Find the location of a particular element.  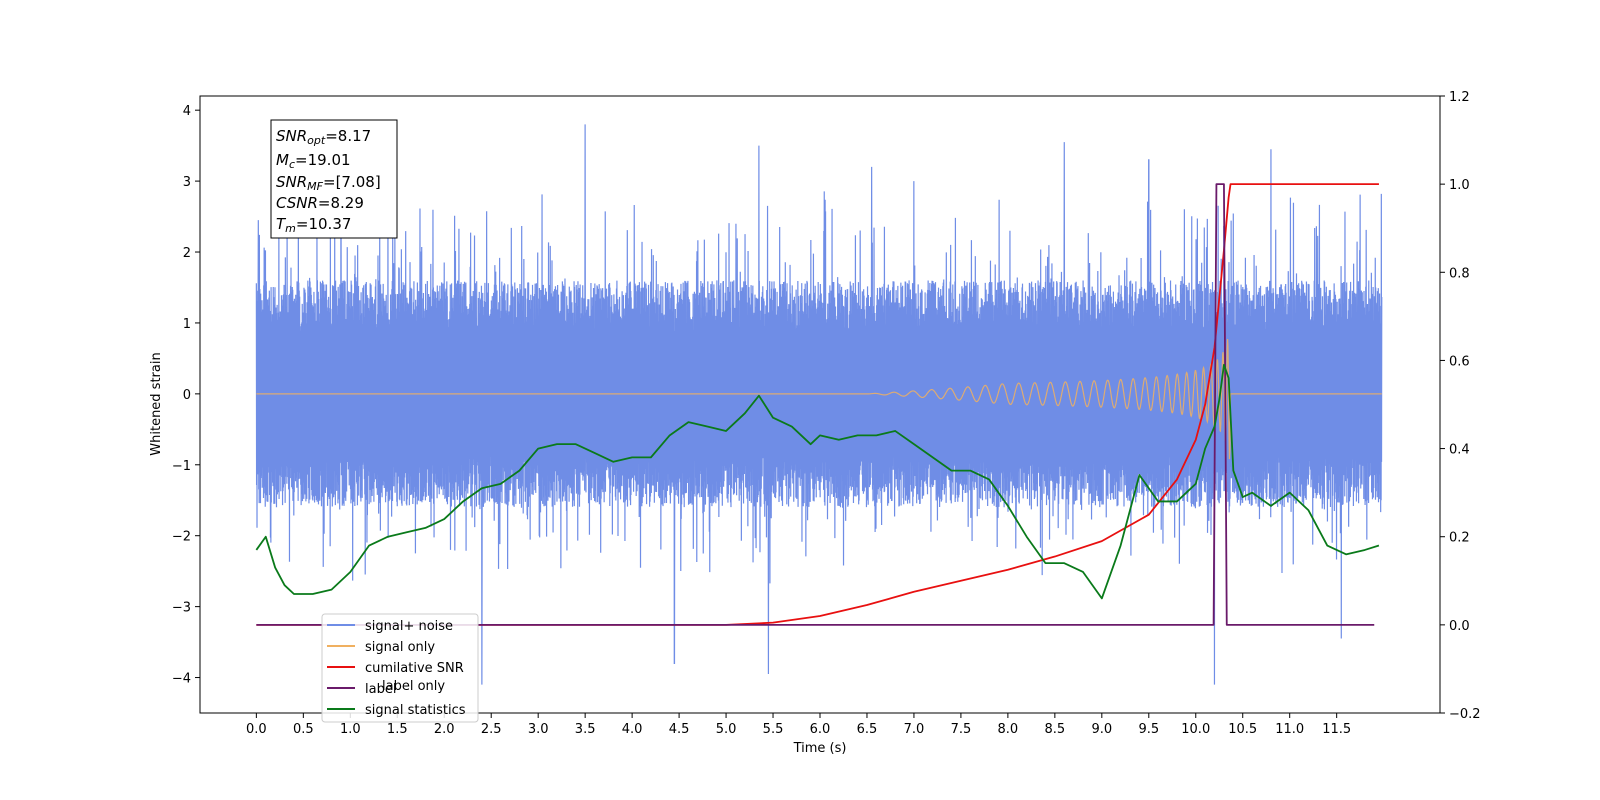

y-tick-label-right: 0.8 is located at coordinates (1459, 273).